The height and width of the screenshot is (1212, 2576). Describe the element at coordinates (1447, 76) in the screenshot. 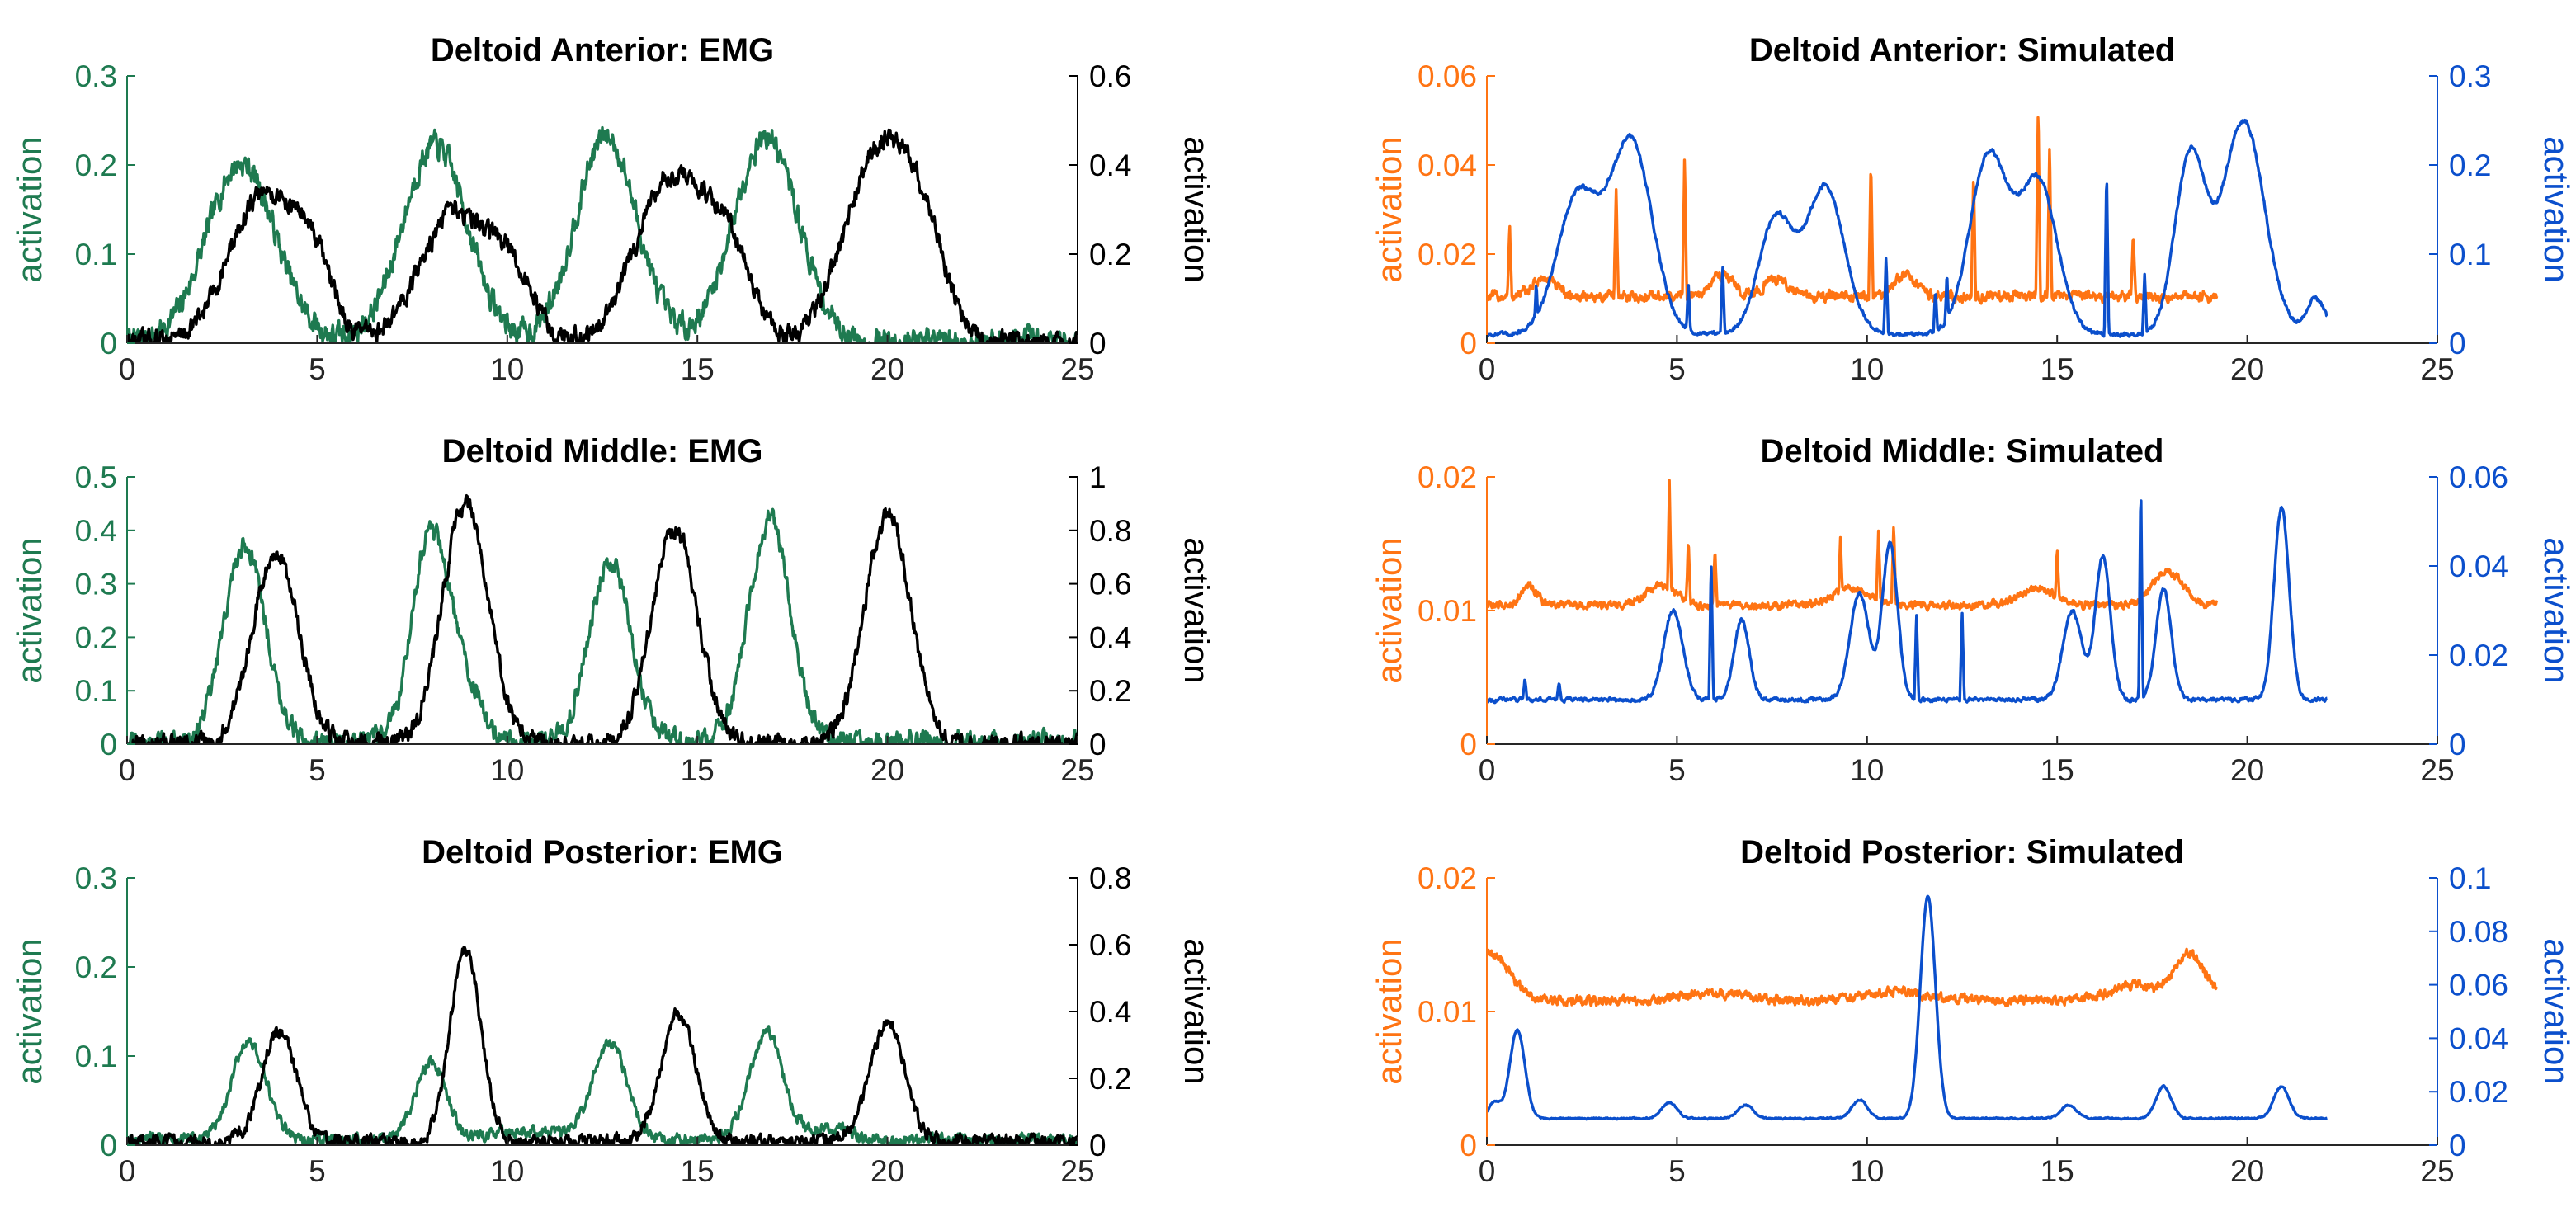

I see `y-tick-label-left: 0.06` at that location.